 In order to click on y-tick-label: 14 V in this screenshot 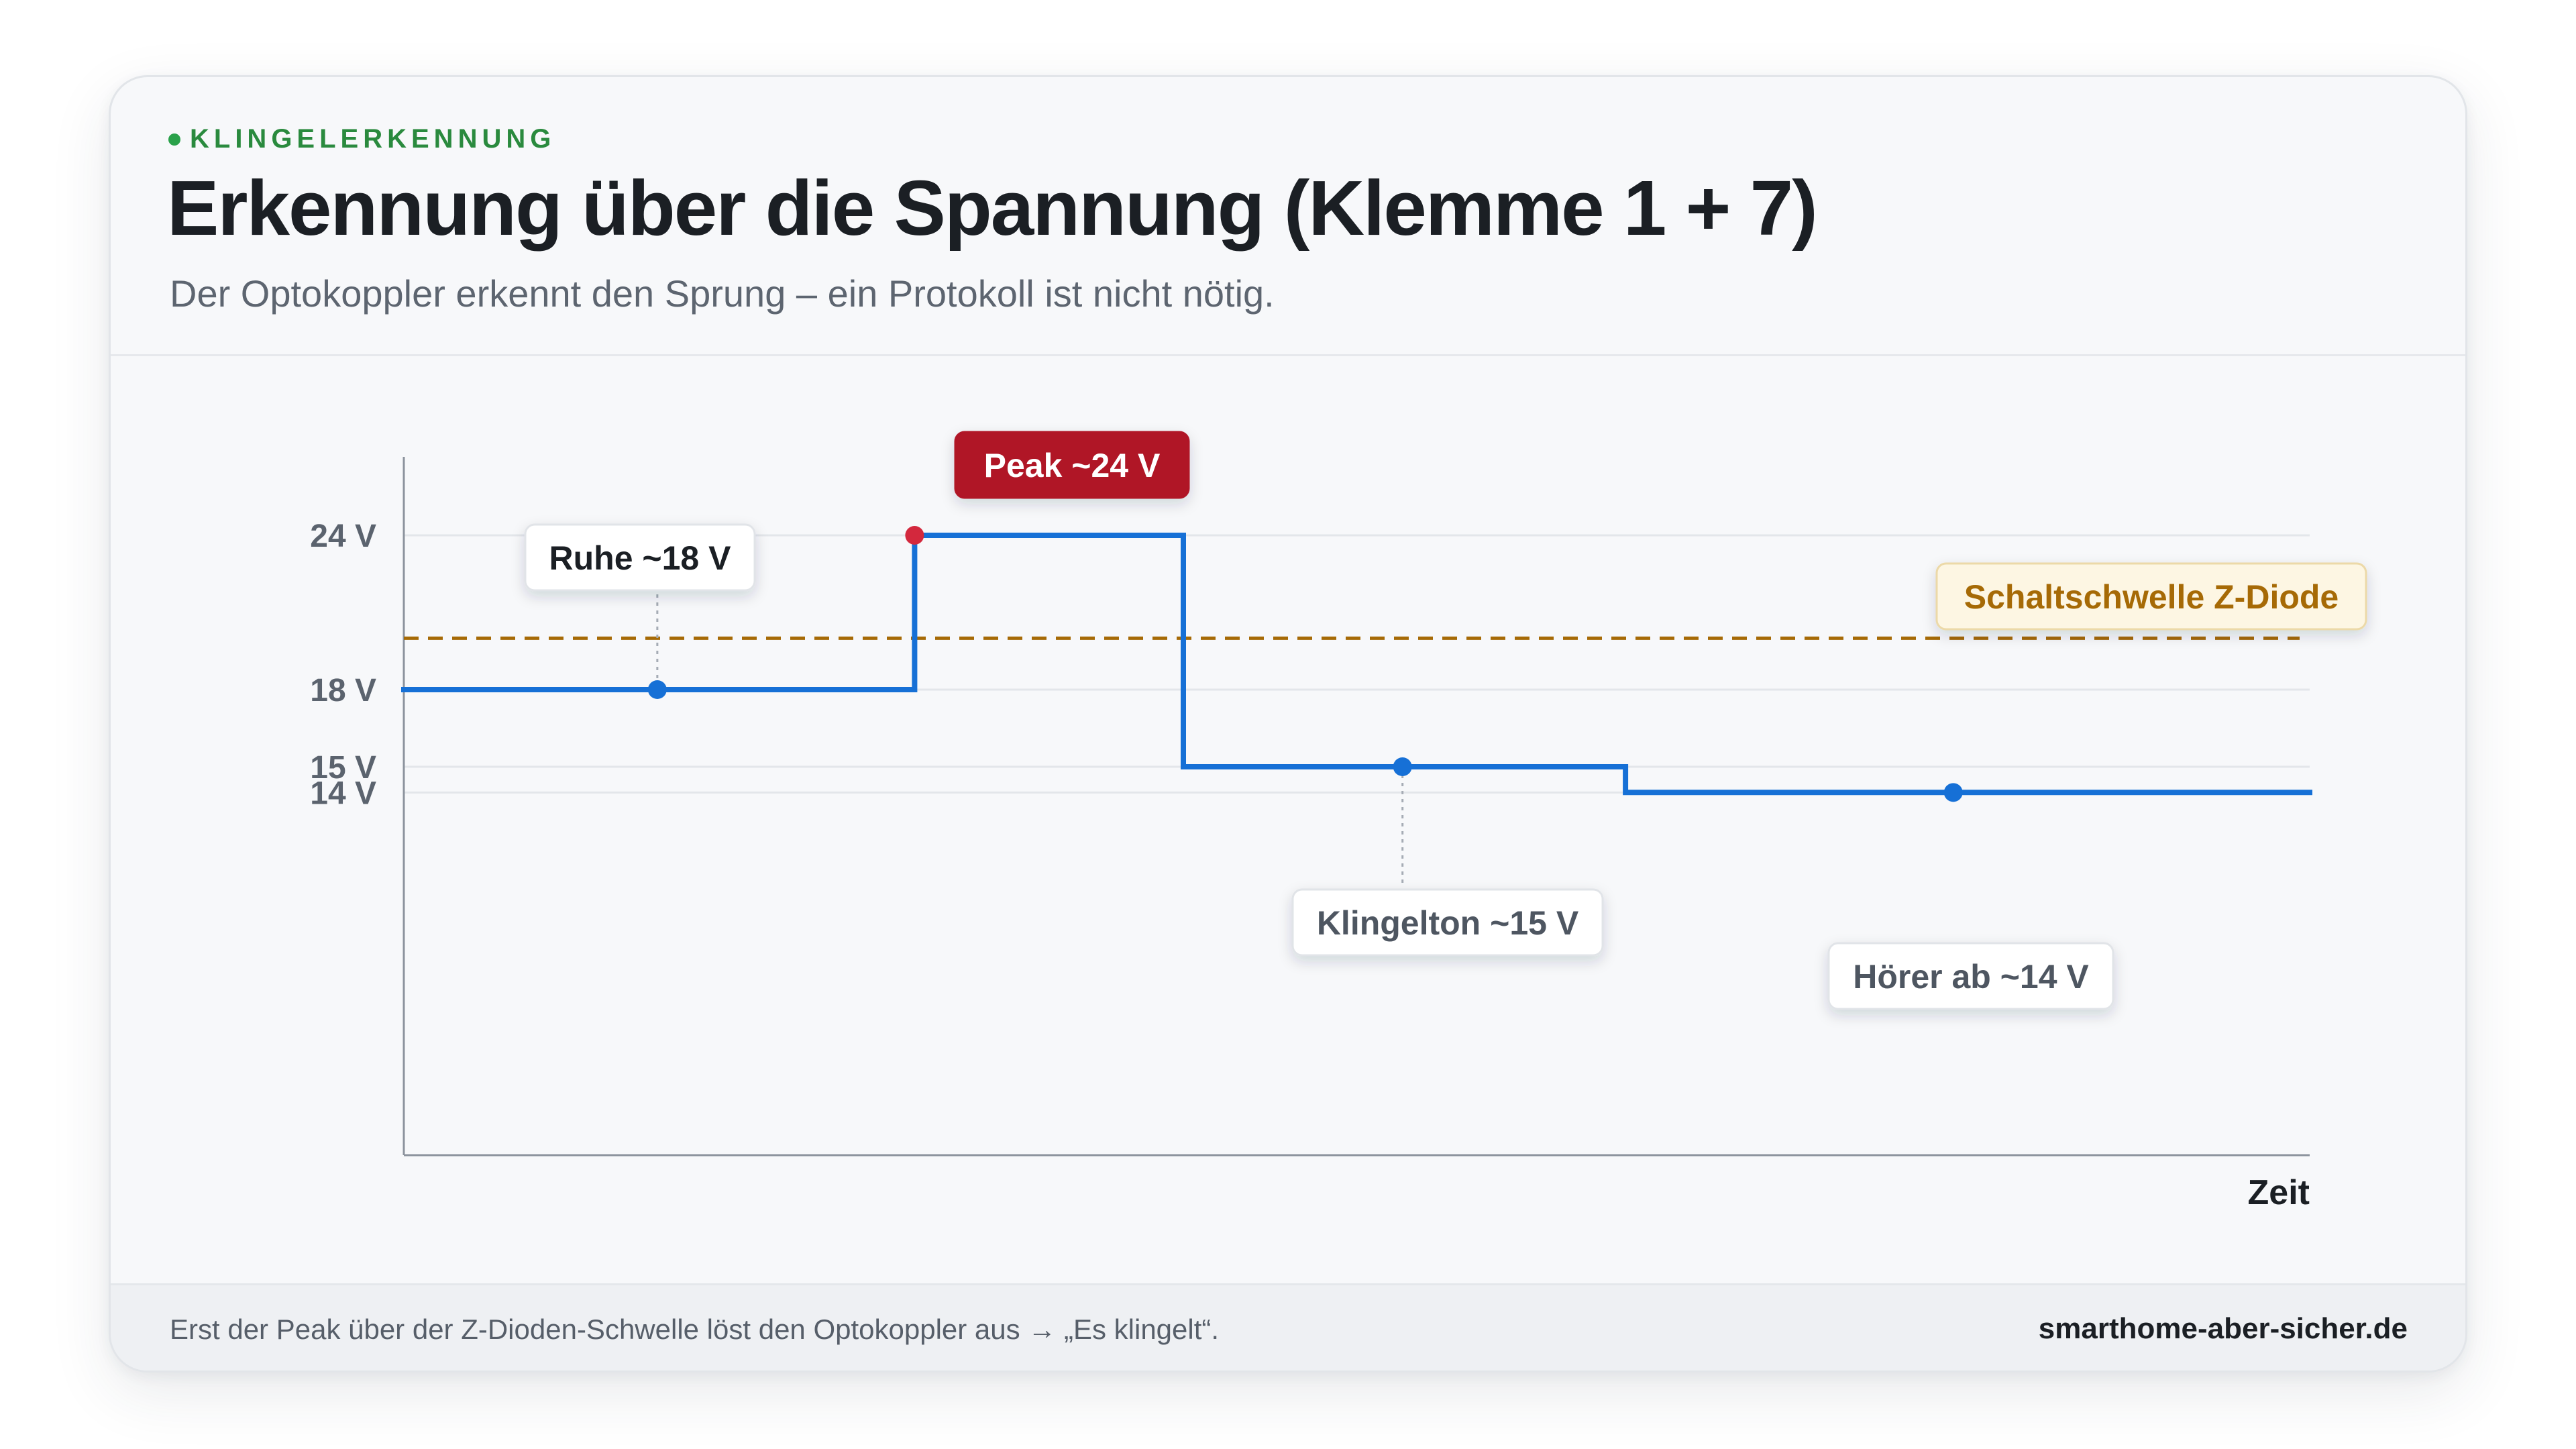, I will do `click(343, 793)`.